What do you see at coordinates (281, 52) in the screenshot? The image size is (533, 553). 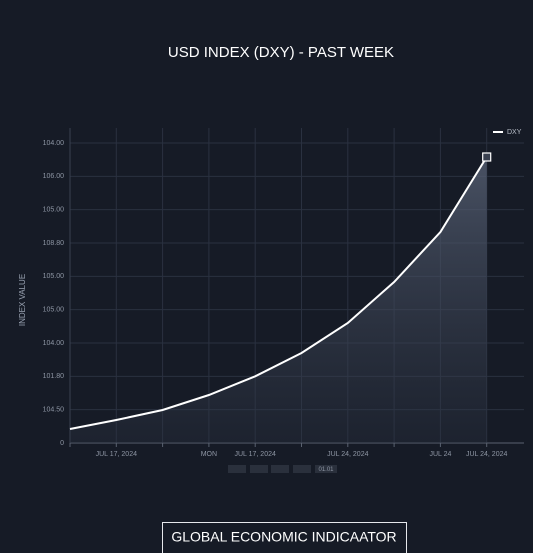 I see `chart-title: USD INDEX (DXY) - PAST WEEK` at bounding box center [281, 52].